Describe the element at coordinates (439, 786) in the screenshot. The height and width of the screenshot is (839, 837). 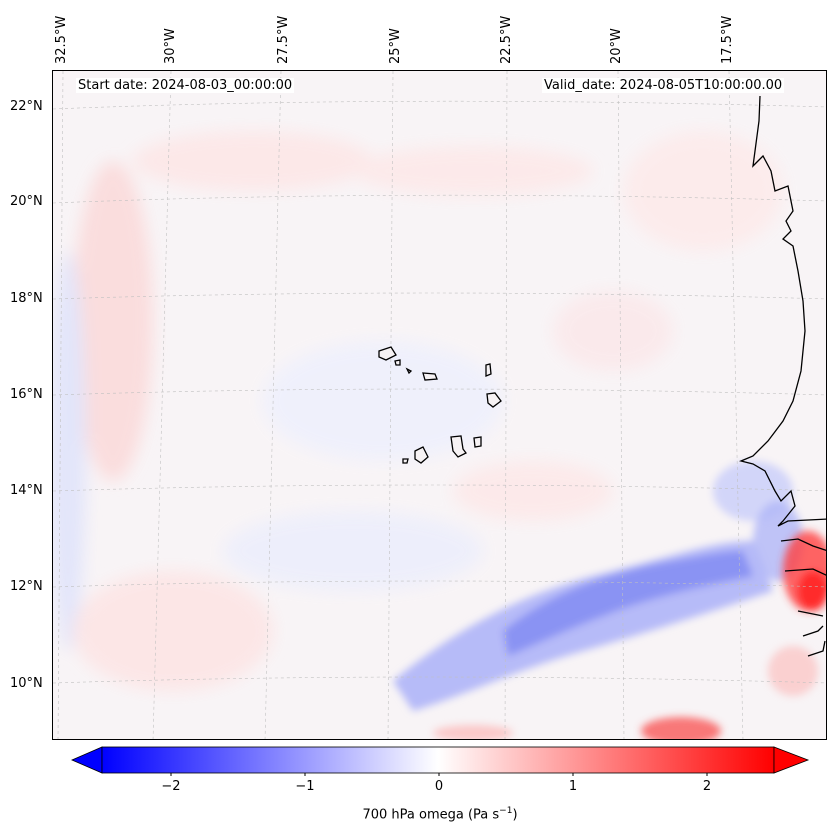
I see `colorbar-tick-label: 0` at that location.